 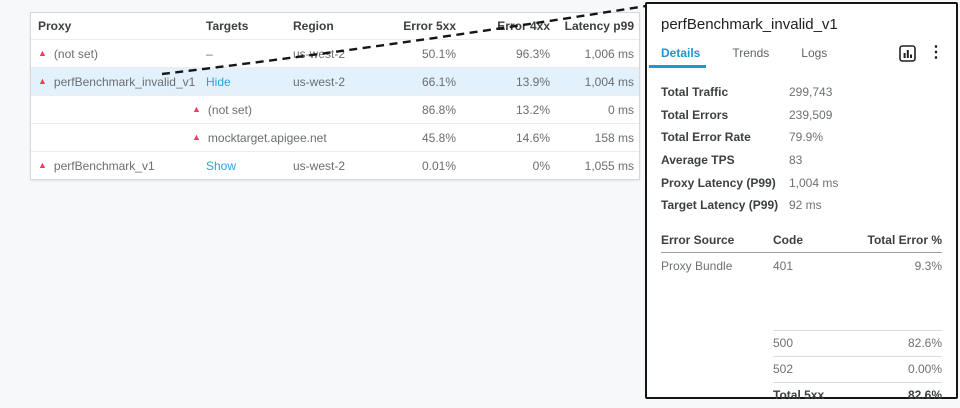 What do you see at coordinates (227, 26) in the screenshot?
I see `column-header-targets: Targets` at bounding box center [227, 26].